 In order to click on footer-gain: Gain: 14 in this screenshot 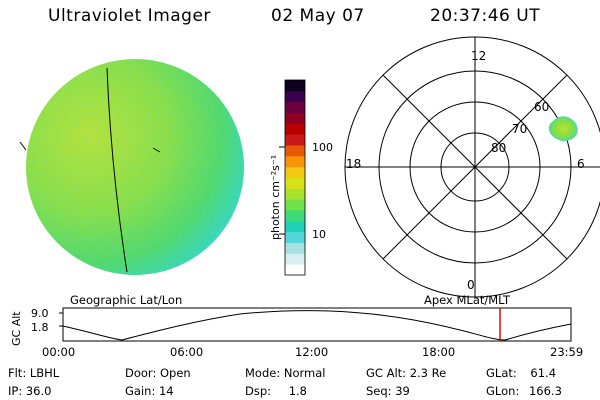, I will do `click(149, 391)`.